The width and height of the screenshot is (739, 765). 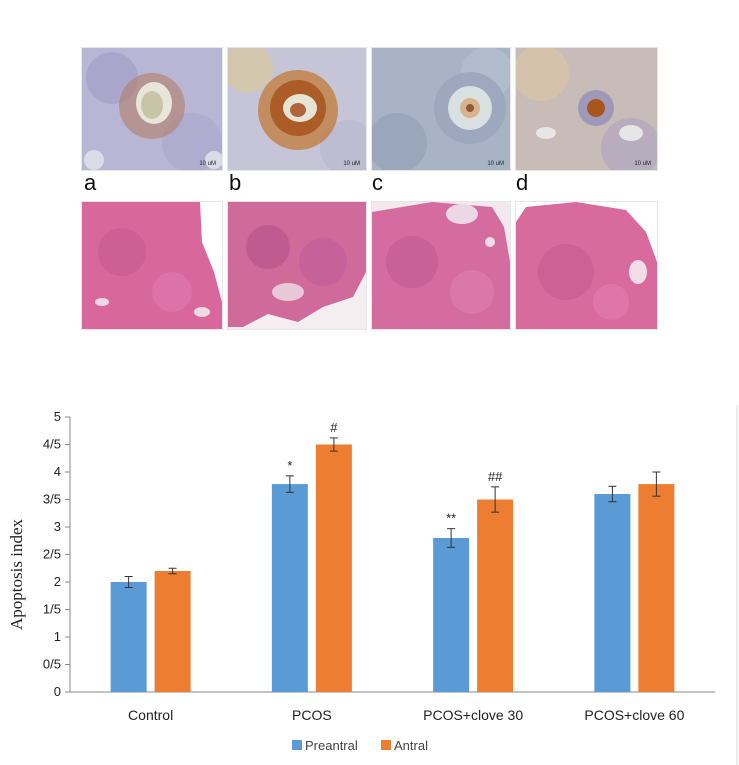 What do you see at coordinates (150, 715) in the screenshot?
I see `x-category-label: Control` at bounding box center [150, 715].